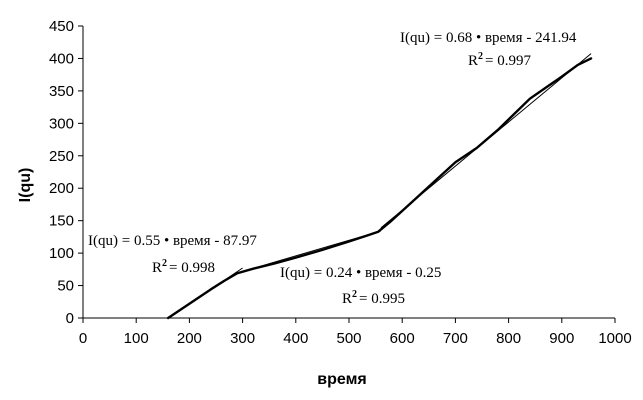 This screenshot has width=643, height=400. What do you see at coordinates (455, 338) in the screenshot?
I see `x-tick-label: 700` at bounding box center [455, 338].